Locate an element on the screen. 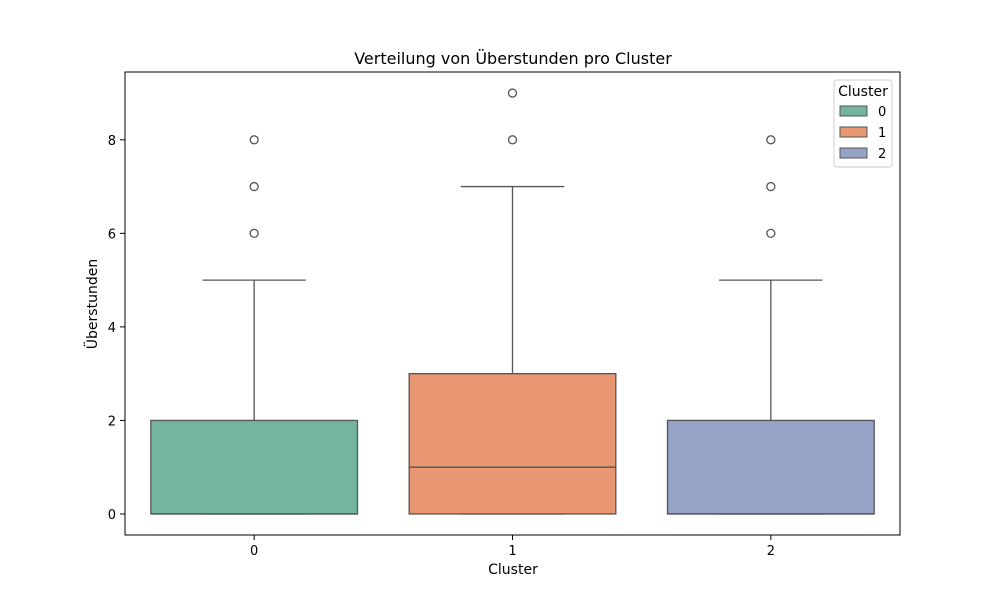 The width and height of the screenshot is (1000, 600). y-axis: 0 2 4 6 8 is located at coordinates (116, 328).